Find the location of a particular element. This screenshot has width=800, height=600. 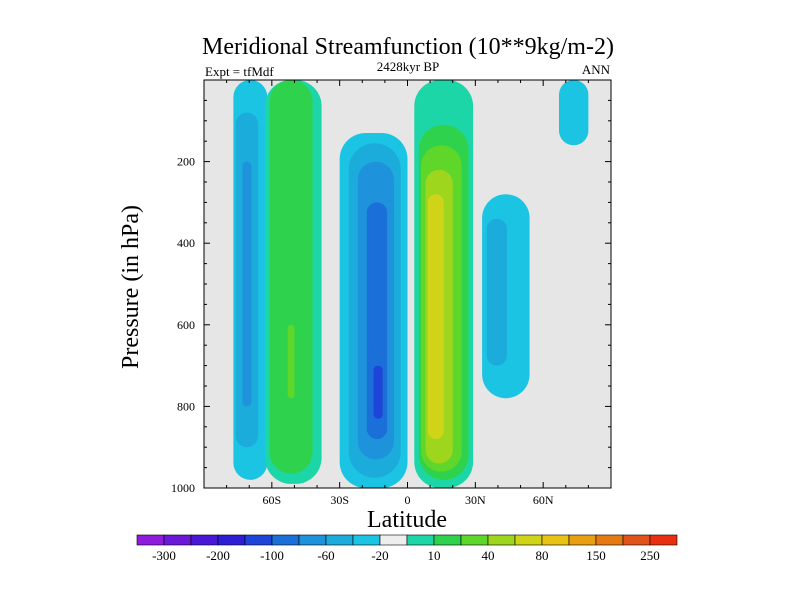

x-tick-label: 0 is located at coordinates (408, 500).